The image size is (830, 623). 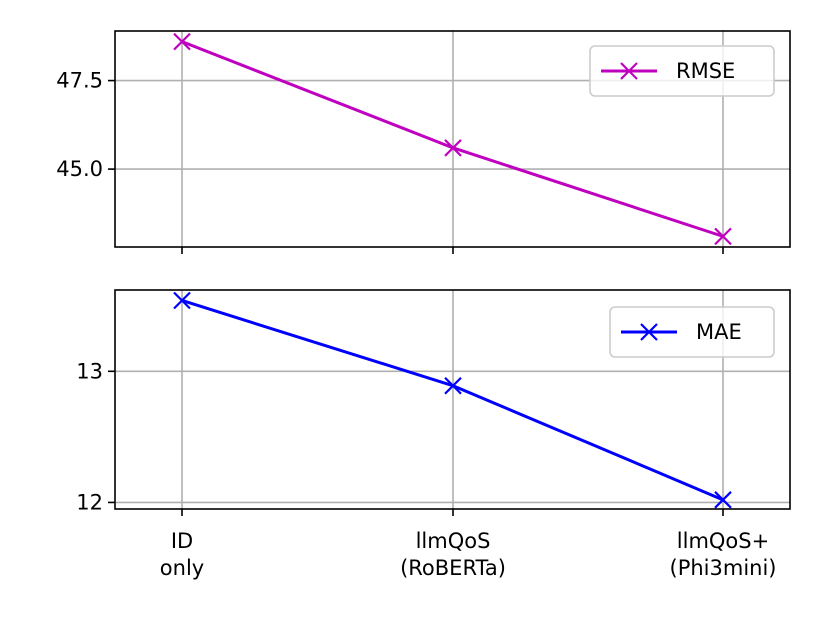 I want to click on legend-label: MAE, so click(x=719, y=332).